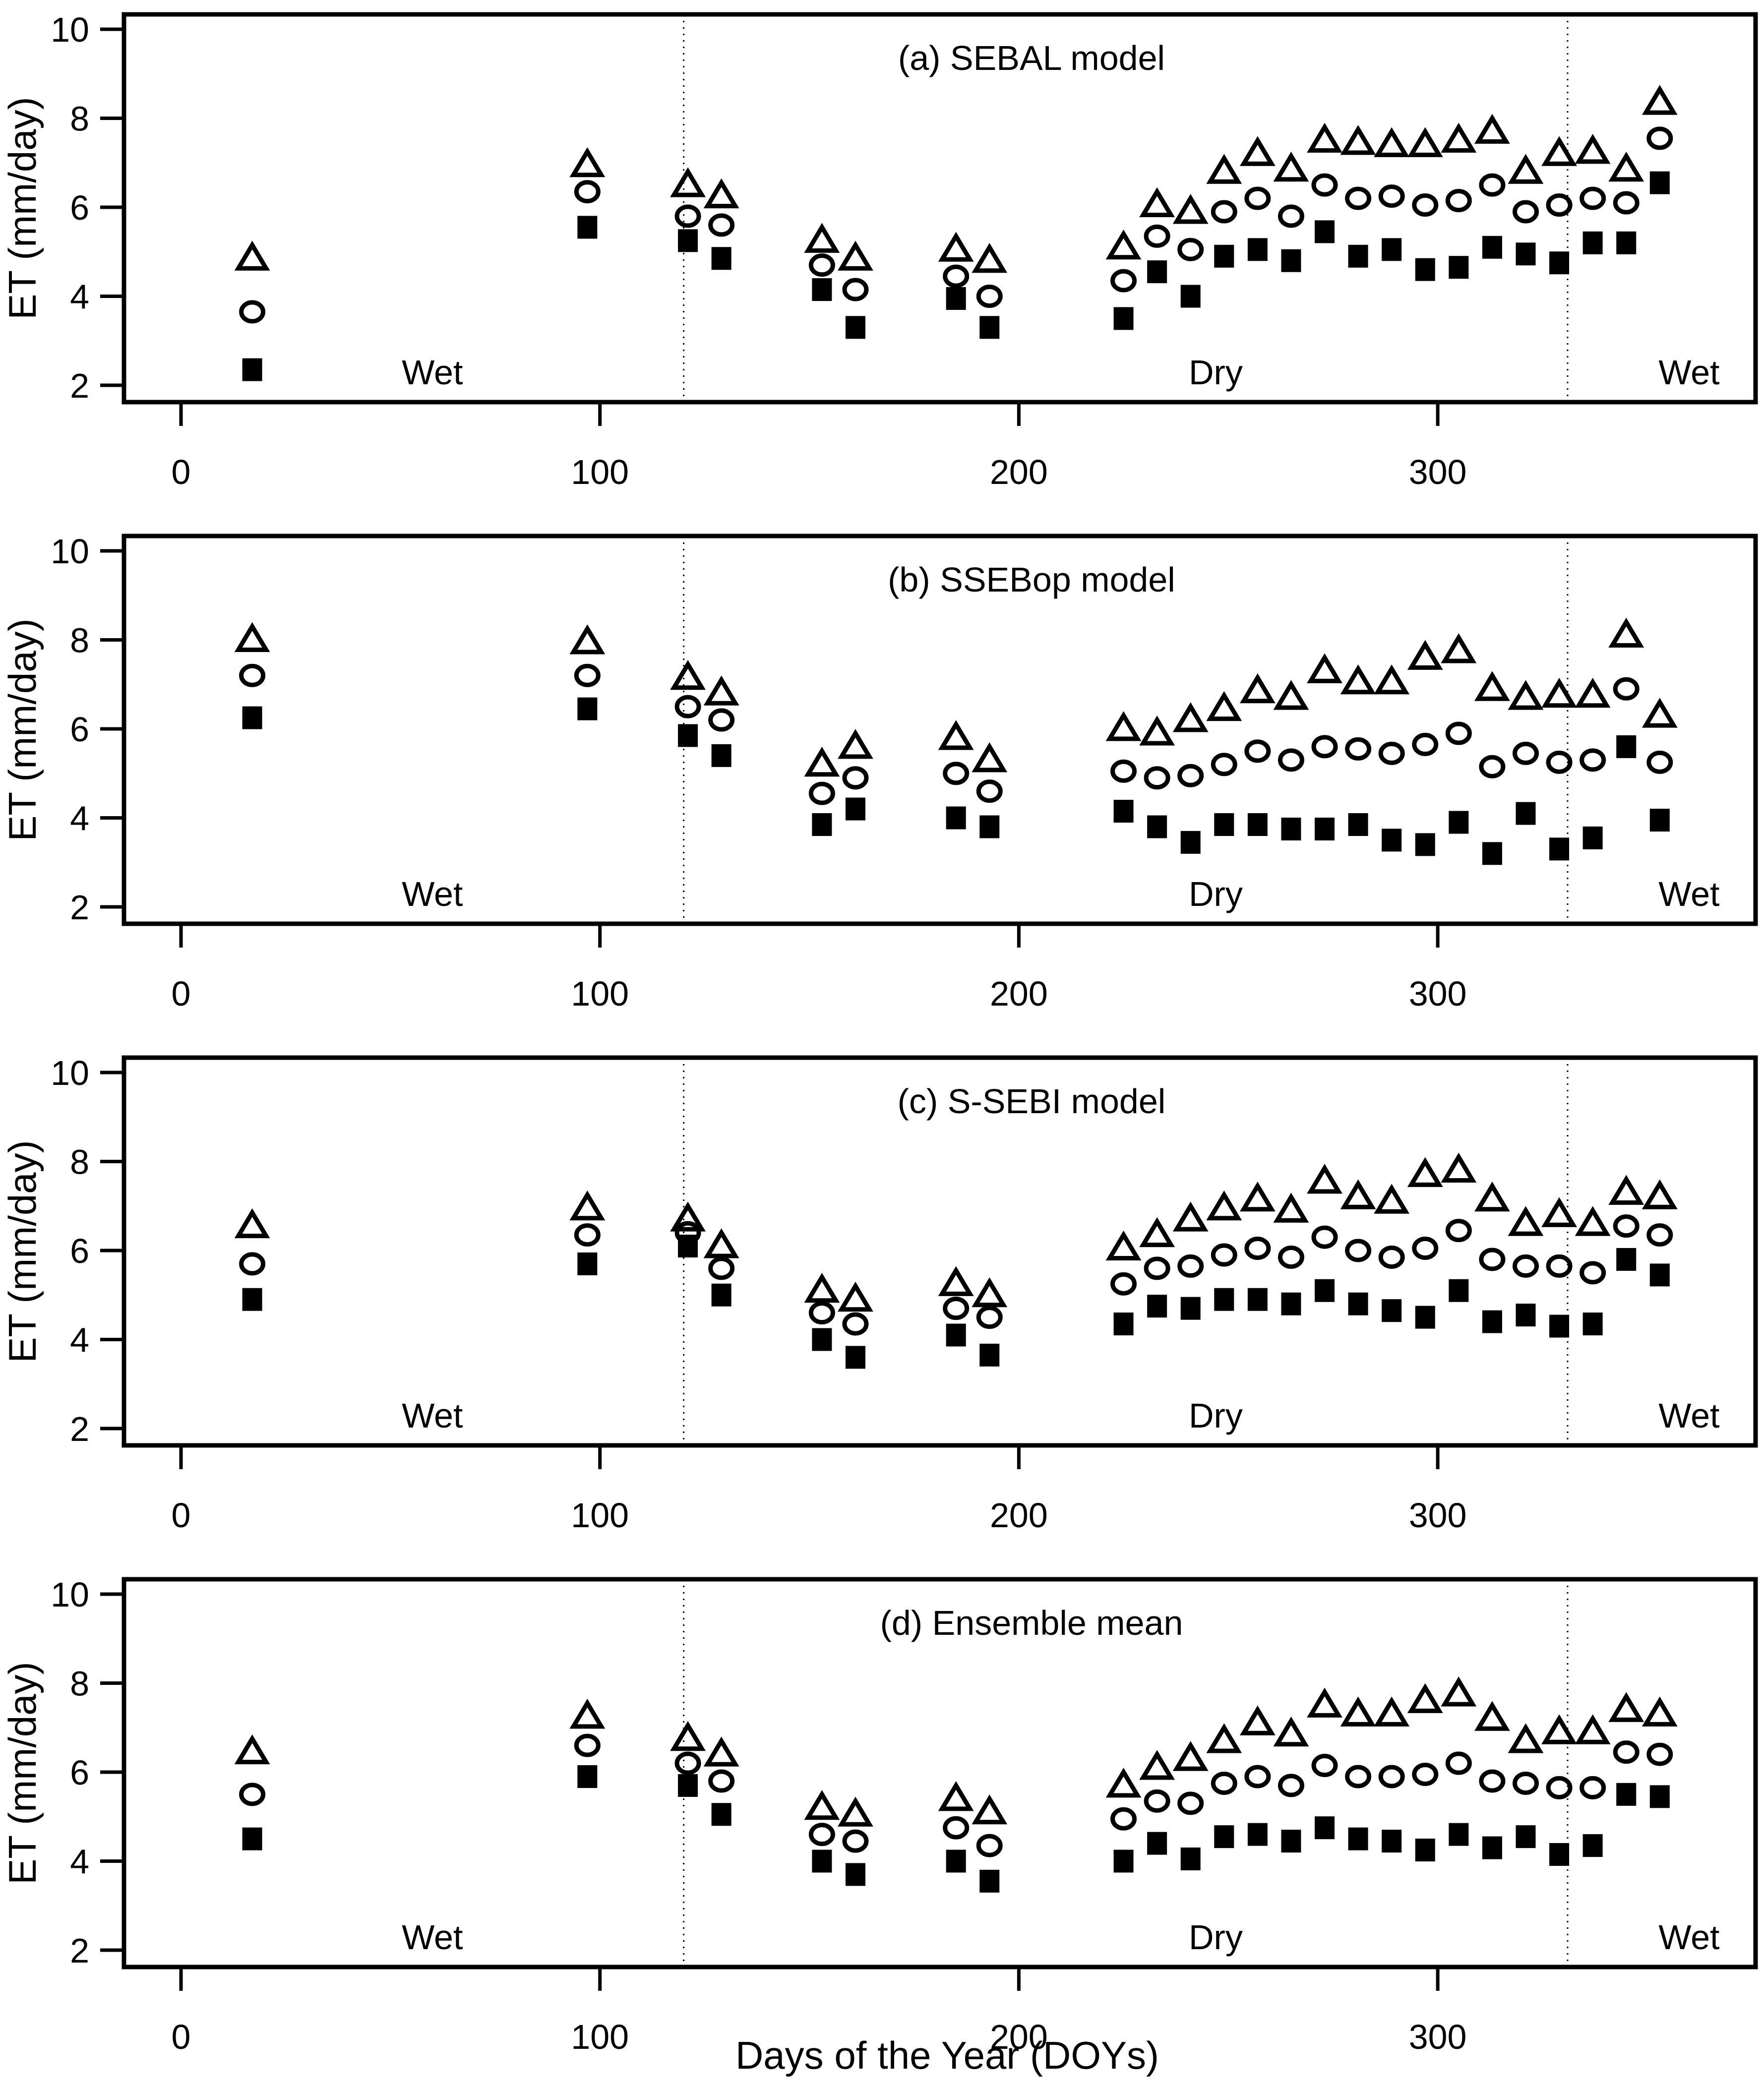  I want to click on y-axis-label: ET (mm/day), so click(22, 208).